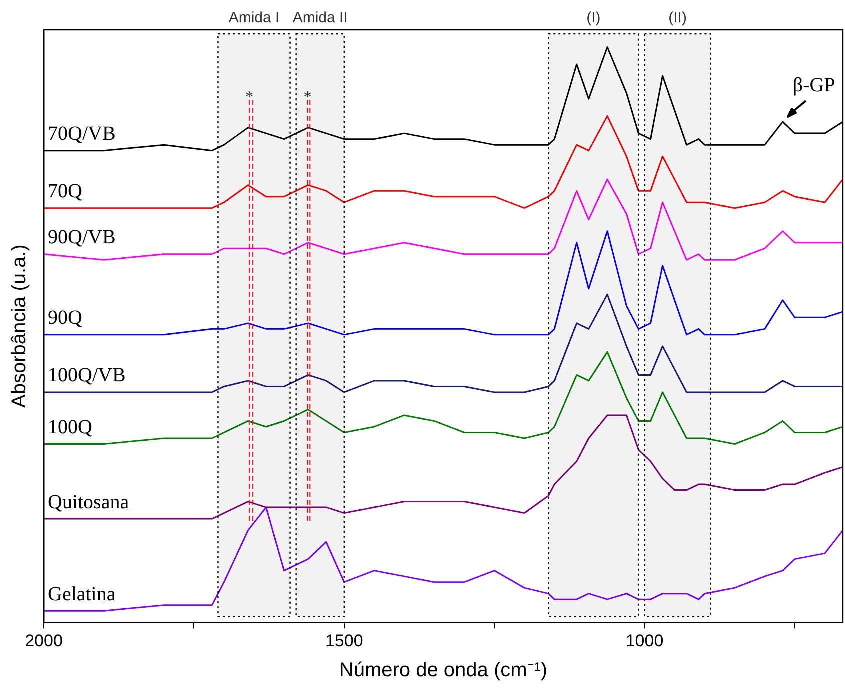 This screenshot has height=691, width=845. Describe the element at coordinates (443, 671) in the screenshot. I see `x-axis-title: Número de onda (cm⁻¹)` at that location.